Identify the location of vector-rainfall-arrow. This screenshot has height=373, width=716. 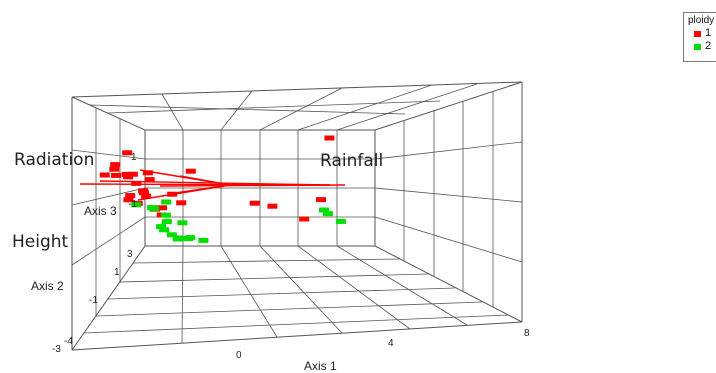
(252, 185).